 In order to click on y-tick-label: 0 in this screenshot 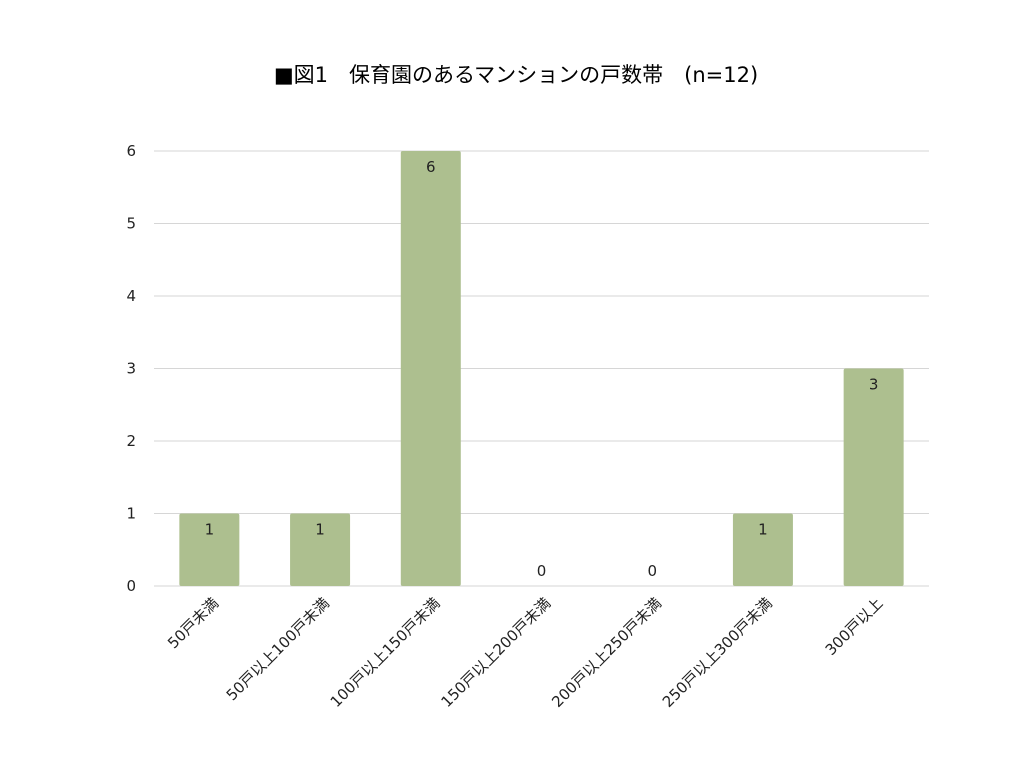, I will do `click(131, 586)`.